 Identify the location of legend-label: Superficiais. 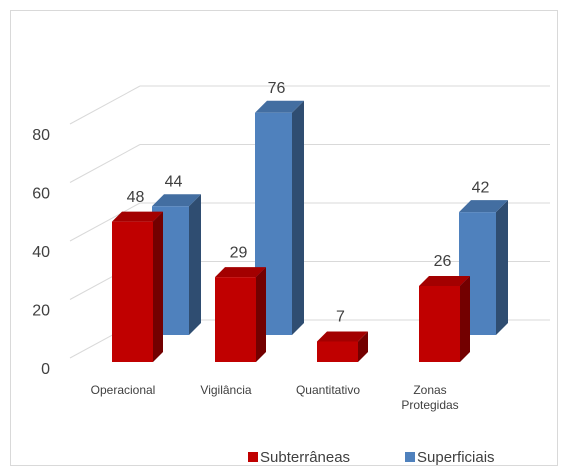
(456, 457).